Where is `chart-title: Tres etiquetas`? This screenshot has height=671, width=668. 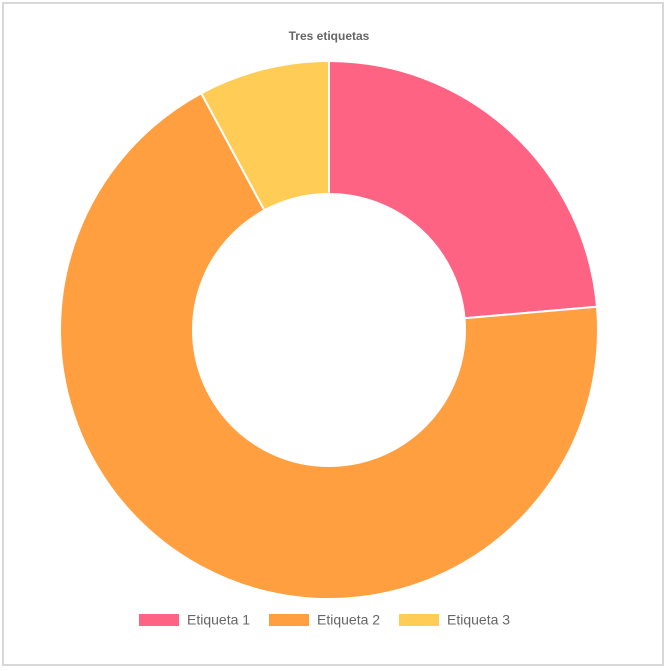
chart-title: Tres etiquetas is located at coordinates (329, 36).